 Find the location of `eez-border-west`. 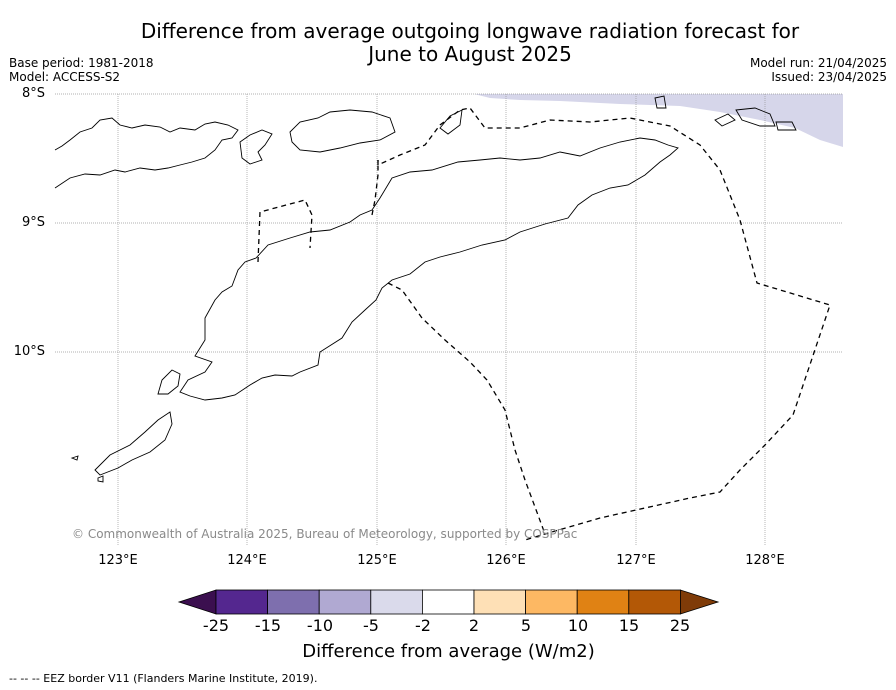

eez-border-west is located at coordinates (285, 231).